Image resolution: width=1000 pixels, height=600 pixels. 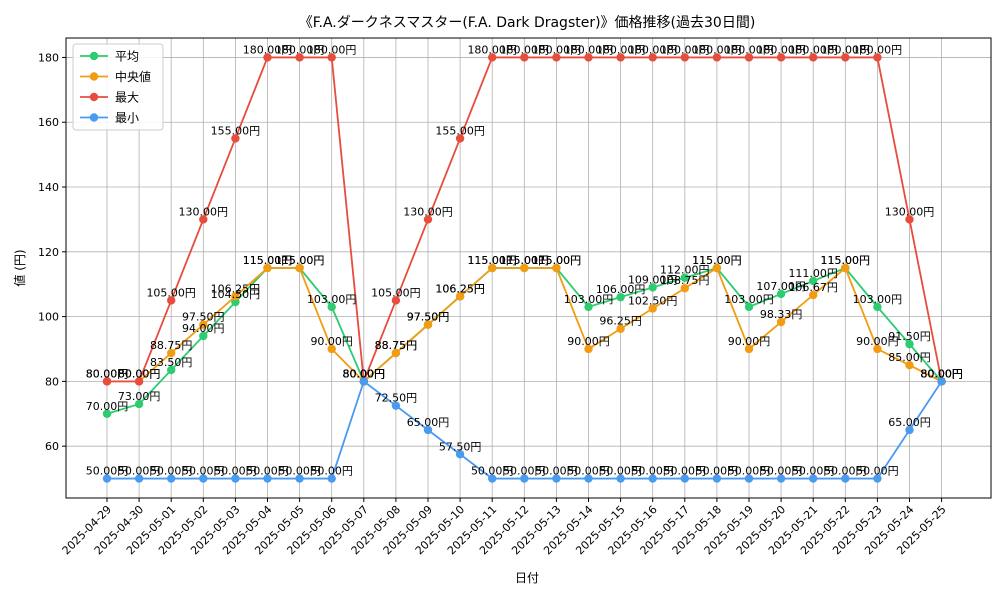 I want to click on data-label: 109.00円, so click(x=653, y=279).